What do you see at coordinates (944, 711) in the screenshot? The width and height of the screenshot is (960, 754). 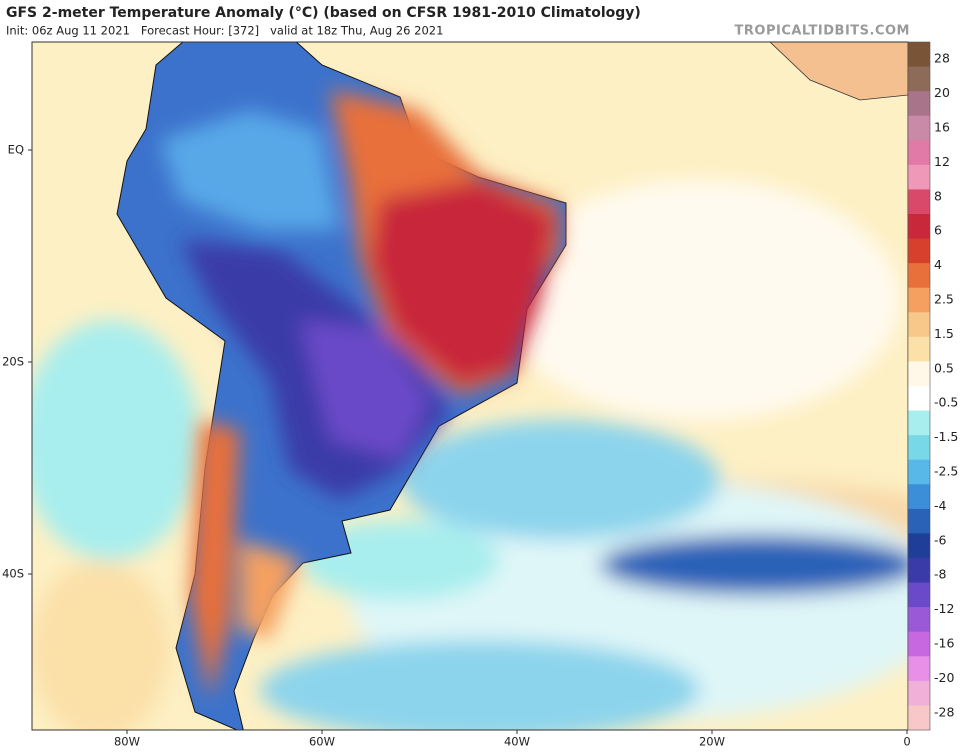 I see `colorbar-label: -28` at bounding box center [944, 711].